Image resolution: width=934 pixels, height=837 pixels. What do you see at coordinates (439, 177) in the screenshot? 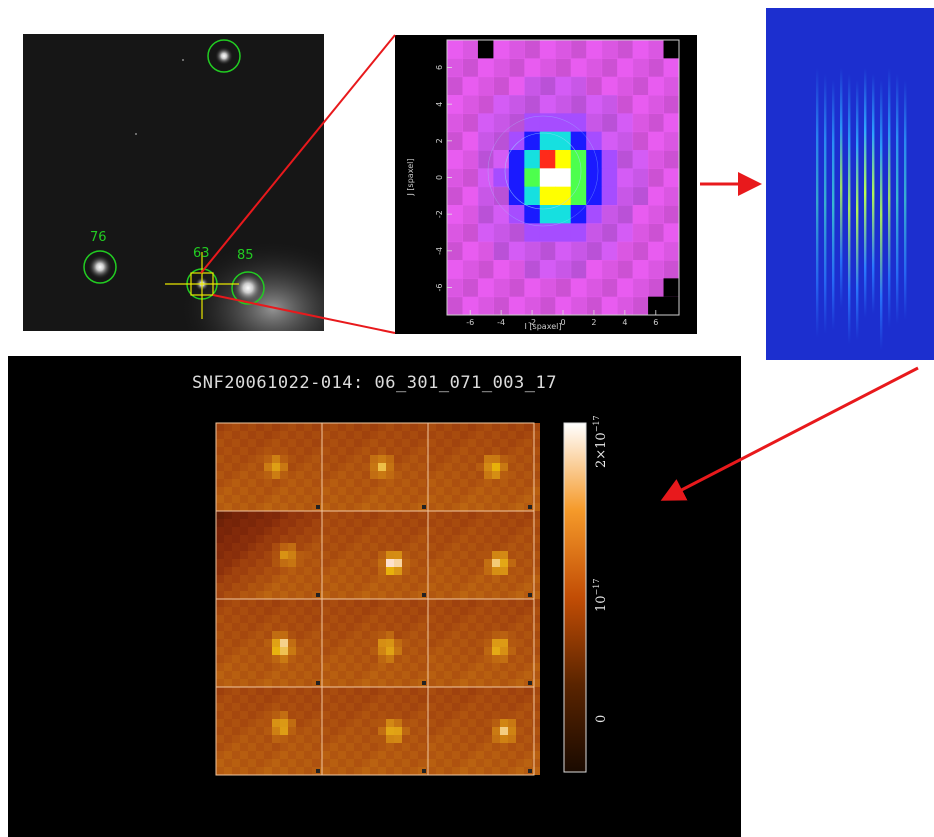
I see `psf-y-tick-label: 0` at bounding box center [439, 177].